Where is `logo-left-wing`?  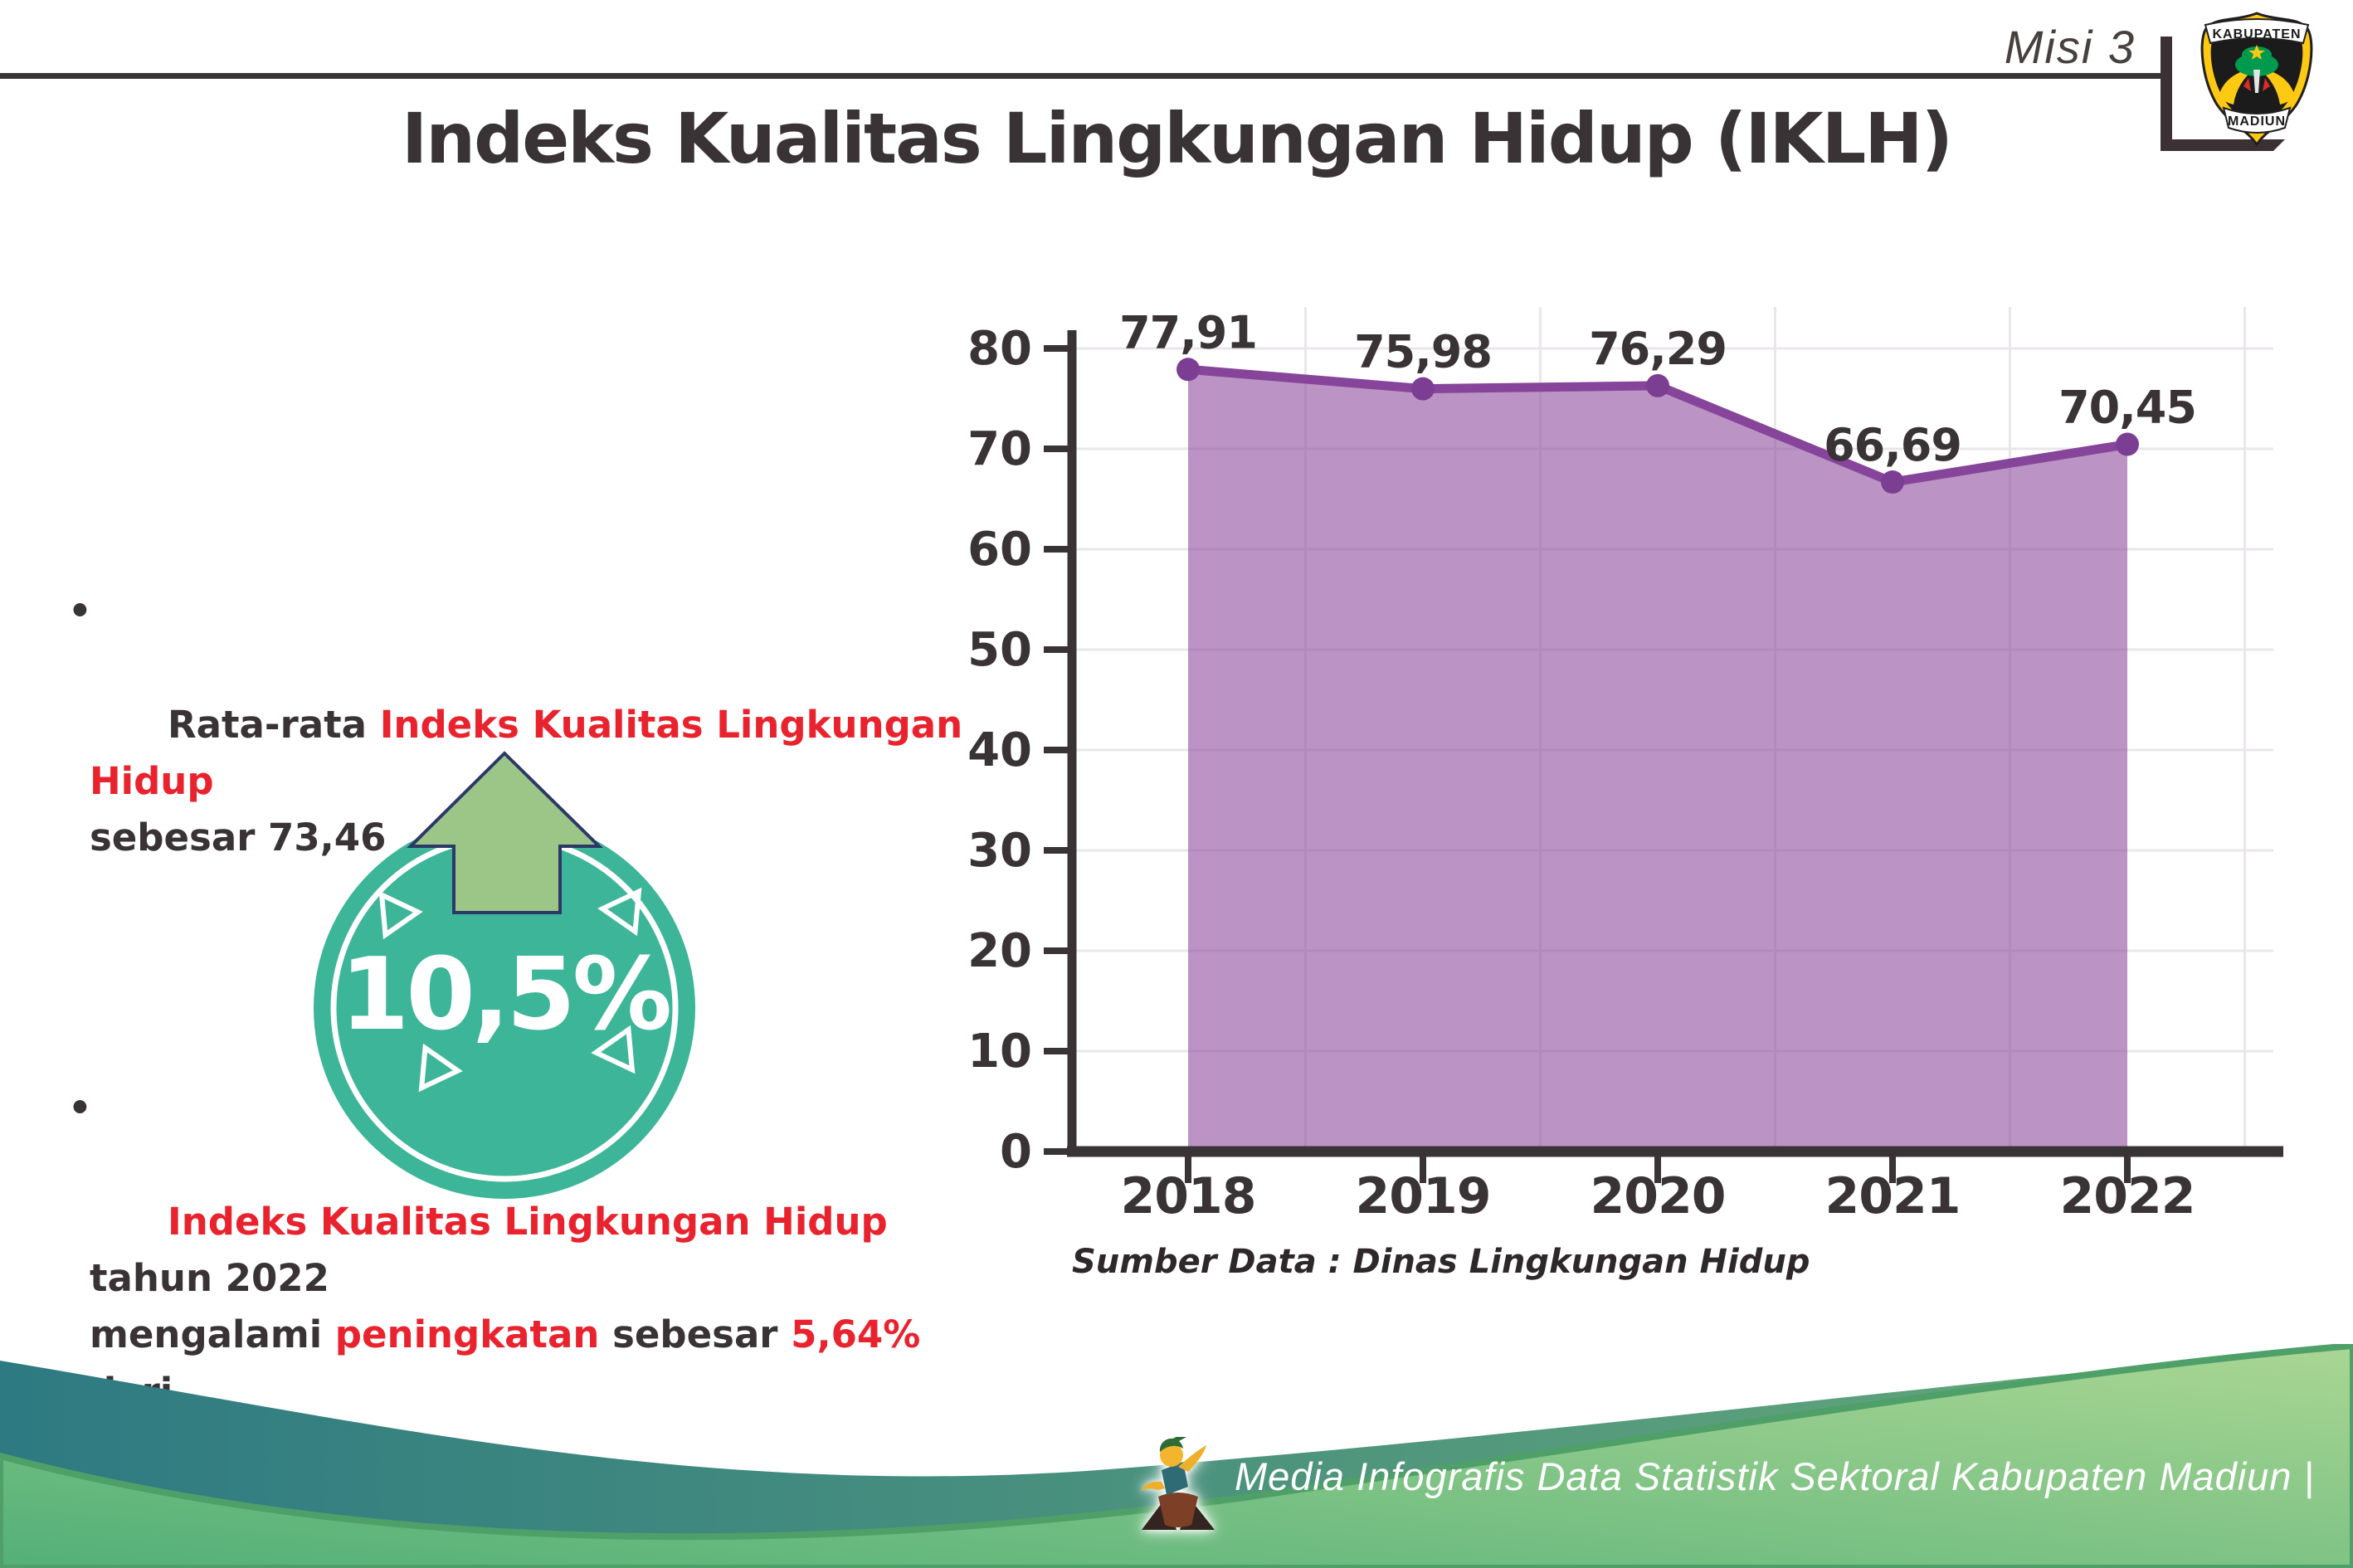 logo-left-wing is located at coordinates (2237, 86).